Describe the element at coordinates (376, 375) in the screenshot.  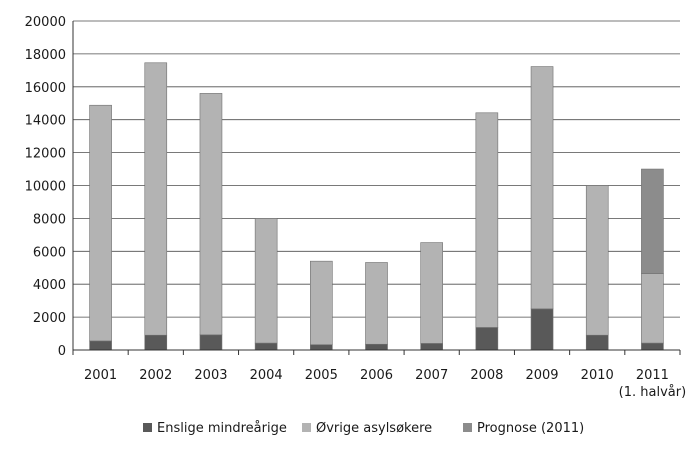
I see `x-tick-label: 2006` at that location.